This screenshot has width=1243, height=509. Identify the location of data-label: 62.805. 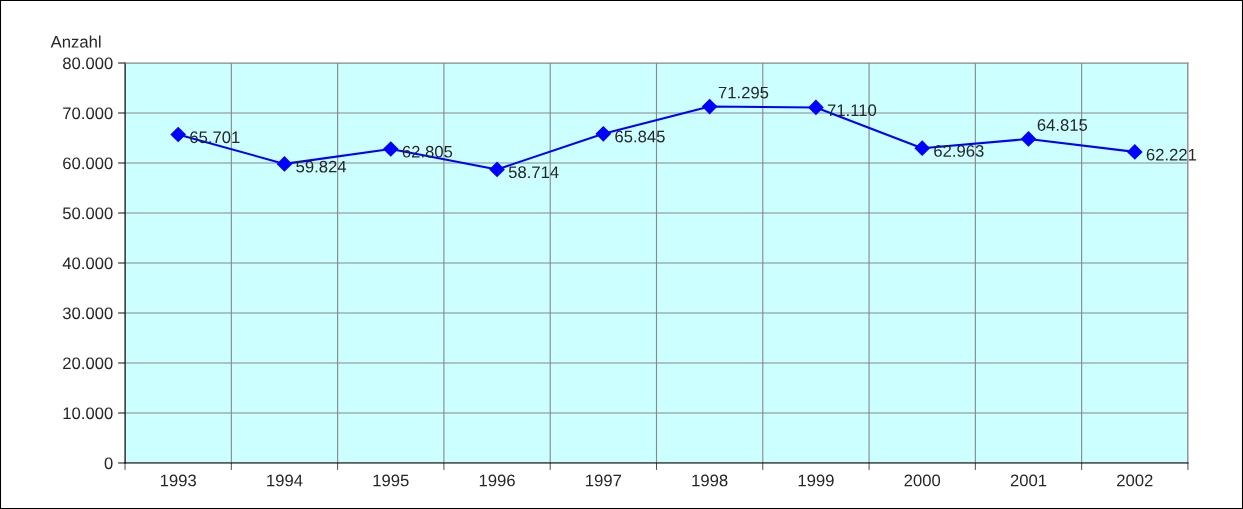
(427, 151).